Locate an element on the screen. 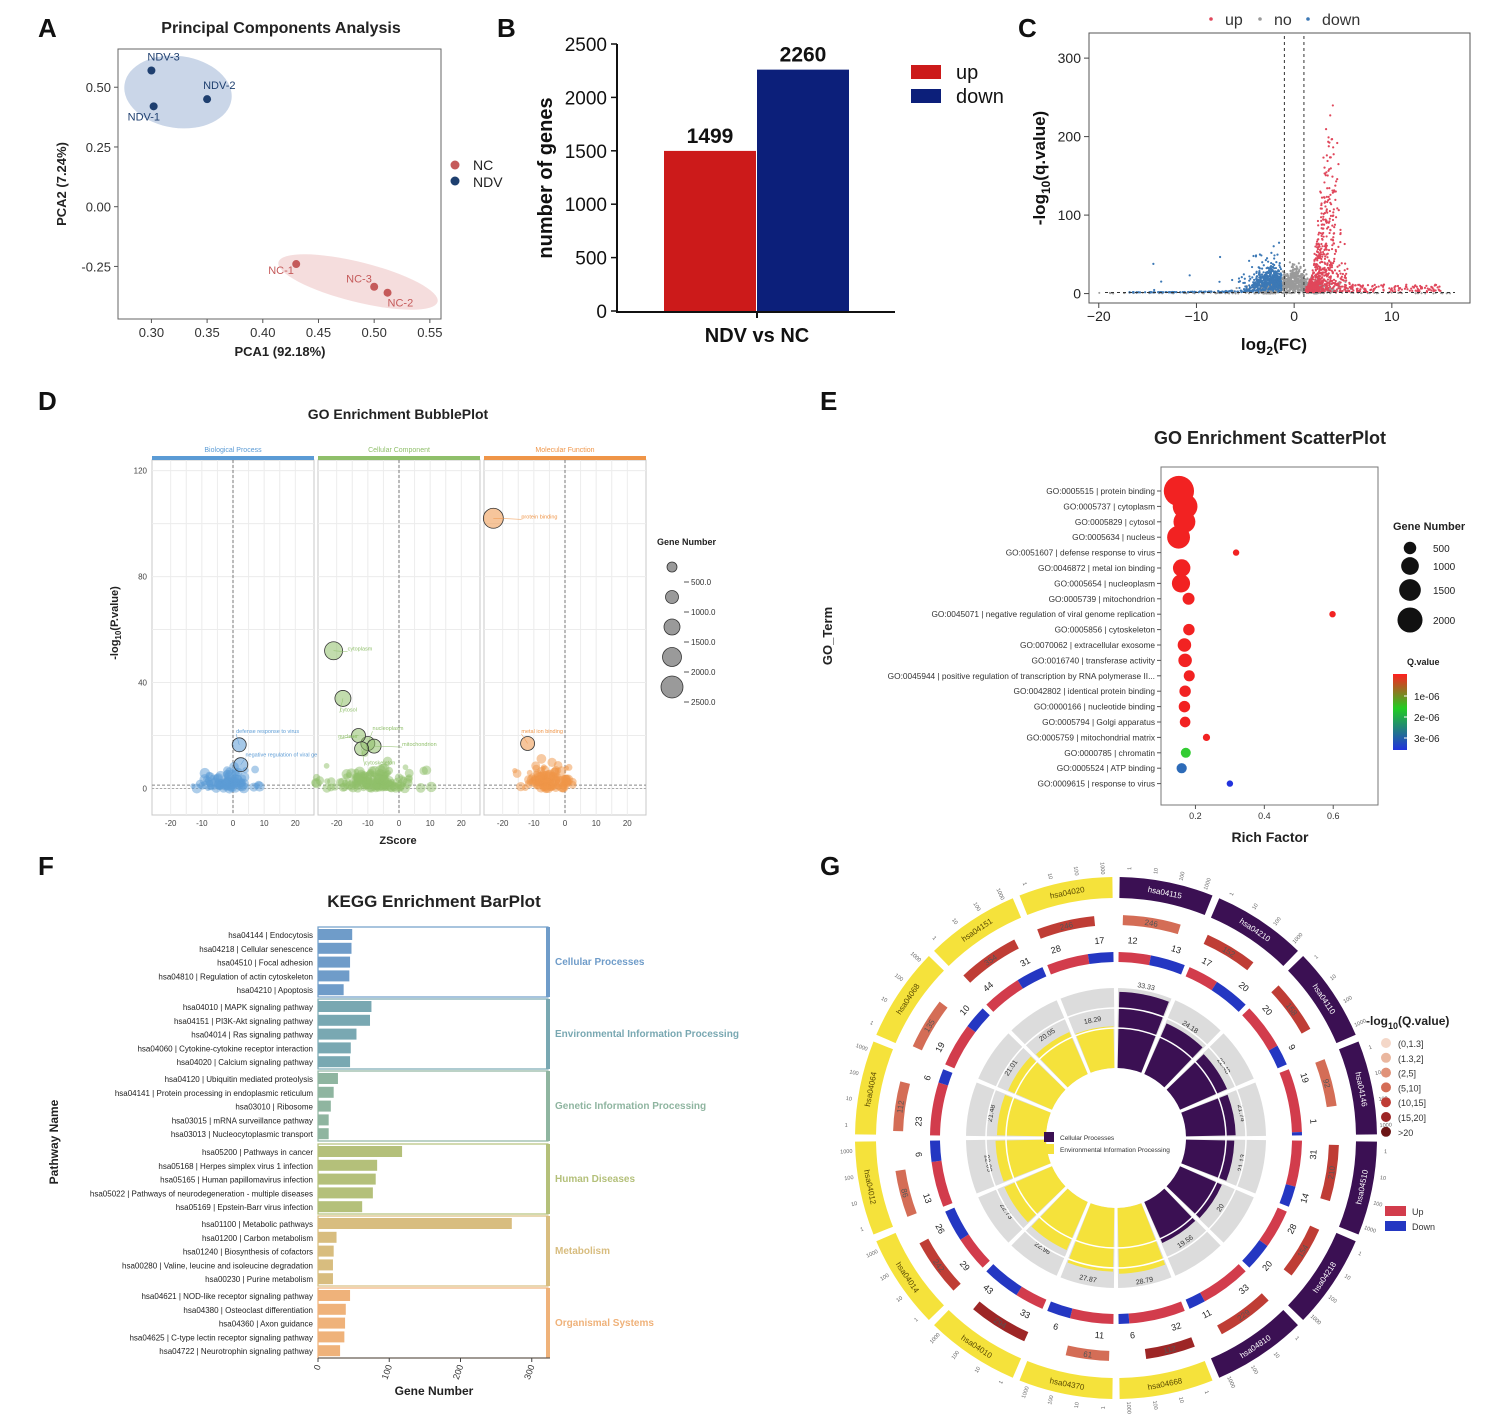 This screenshot has width=1509, height=1420. deg-count-axes: 0 500 1000 1500 2000 2500 is located at coordinates (730, 179).